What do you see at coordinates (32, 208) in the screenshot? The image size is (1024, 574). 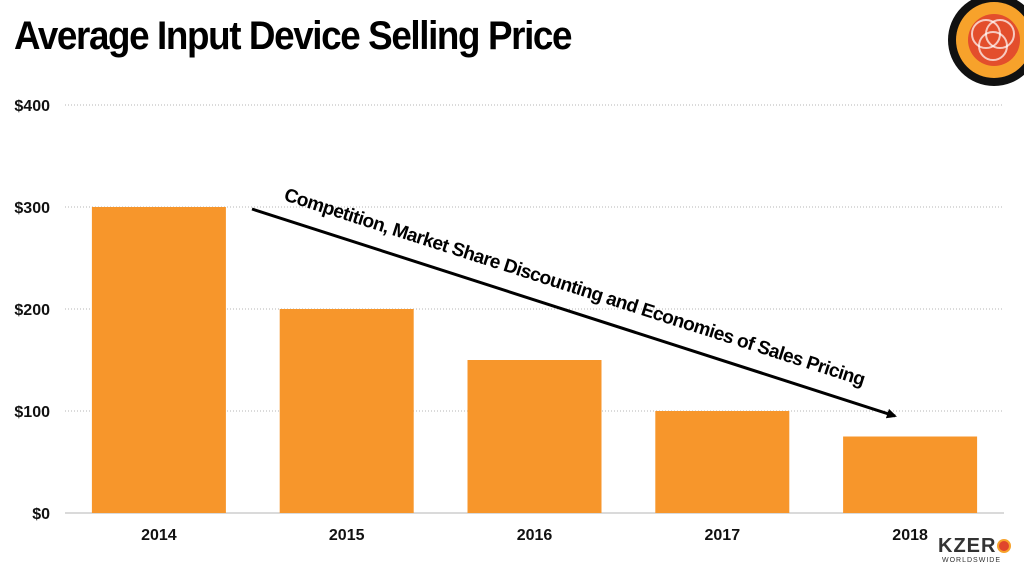 I see `y-tick-label: $300` at bounding box center [32, 208].